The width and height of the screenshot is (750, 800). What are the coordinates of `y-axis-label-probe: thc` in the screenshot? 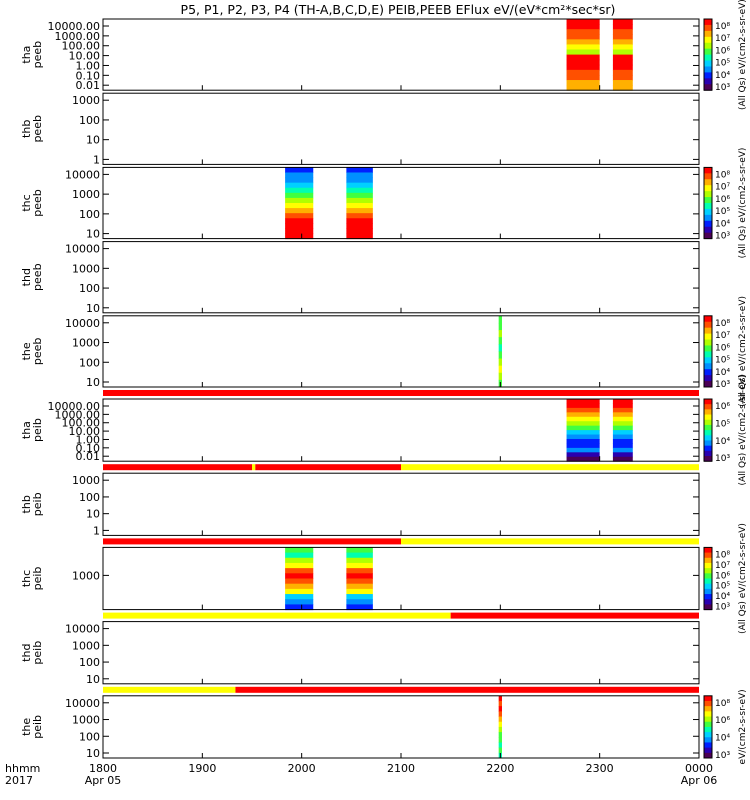 It's located at (26, 578).